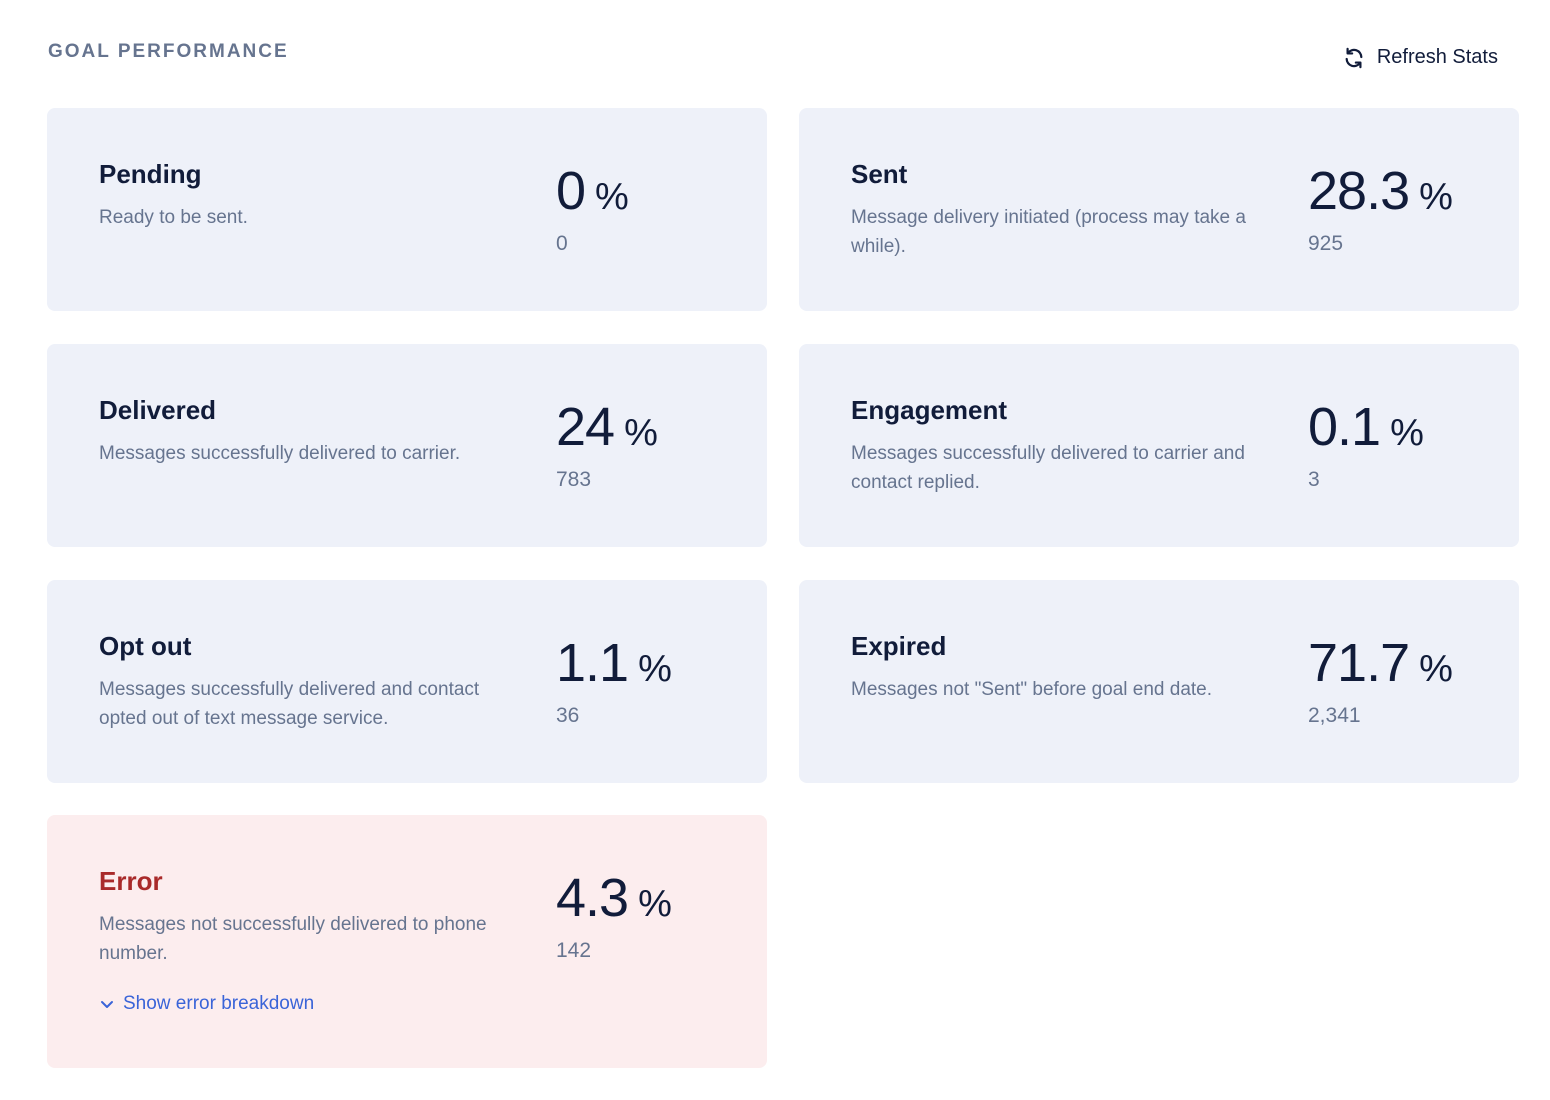 This screenshot has height=1100, width=1550. I want to click on percent-value: 1.1, so click(592, 663).